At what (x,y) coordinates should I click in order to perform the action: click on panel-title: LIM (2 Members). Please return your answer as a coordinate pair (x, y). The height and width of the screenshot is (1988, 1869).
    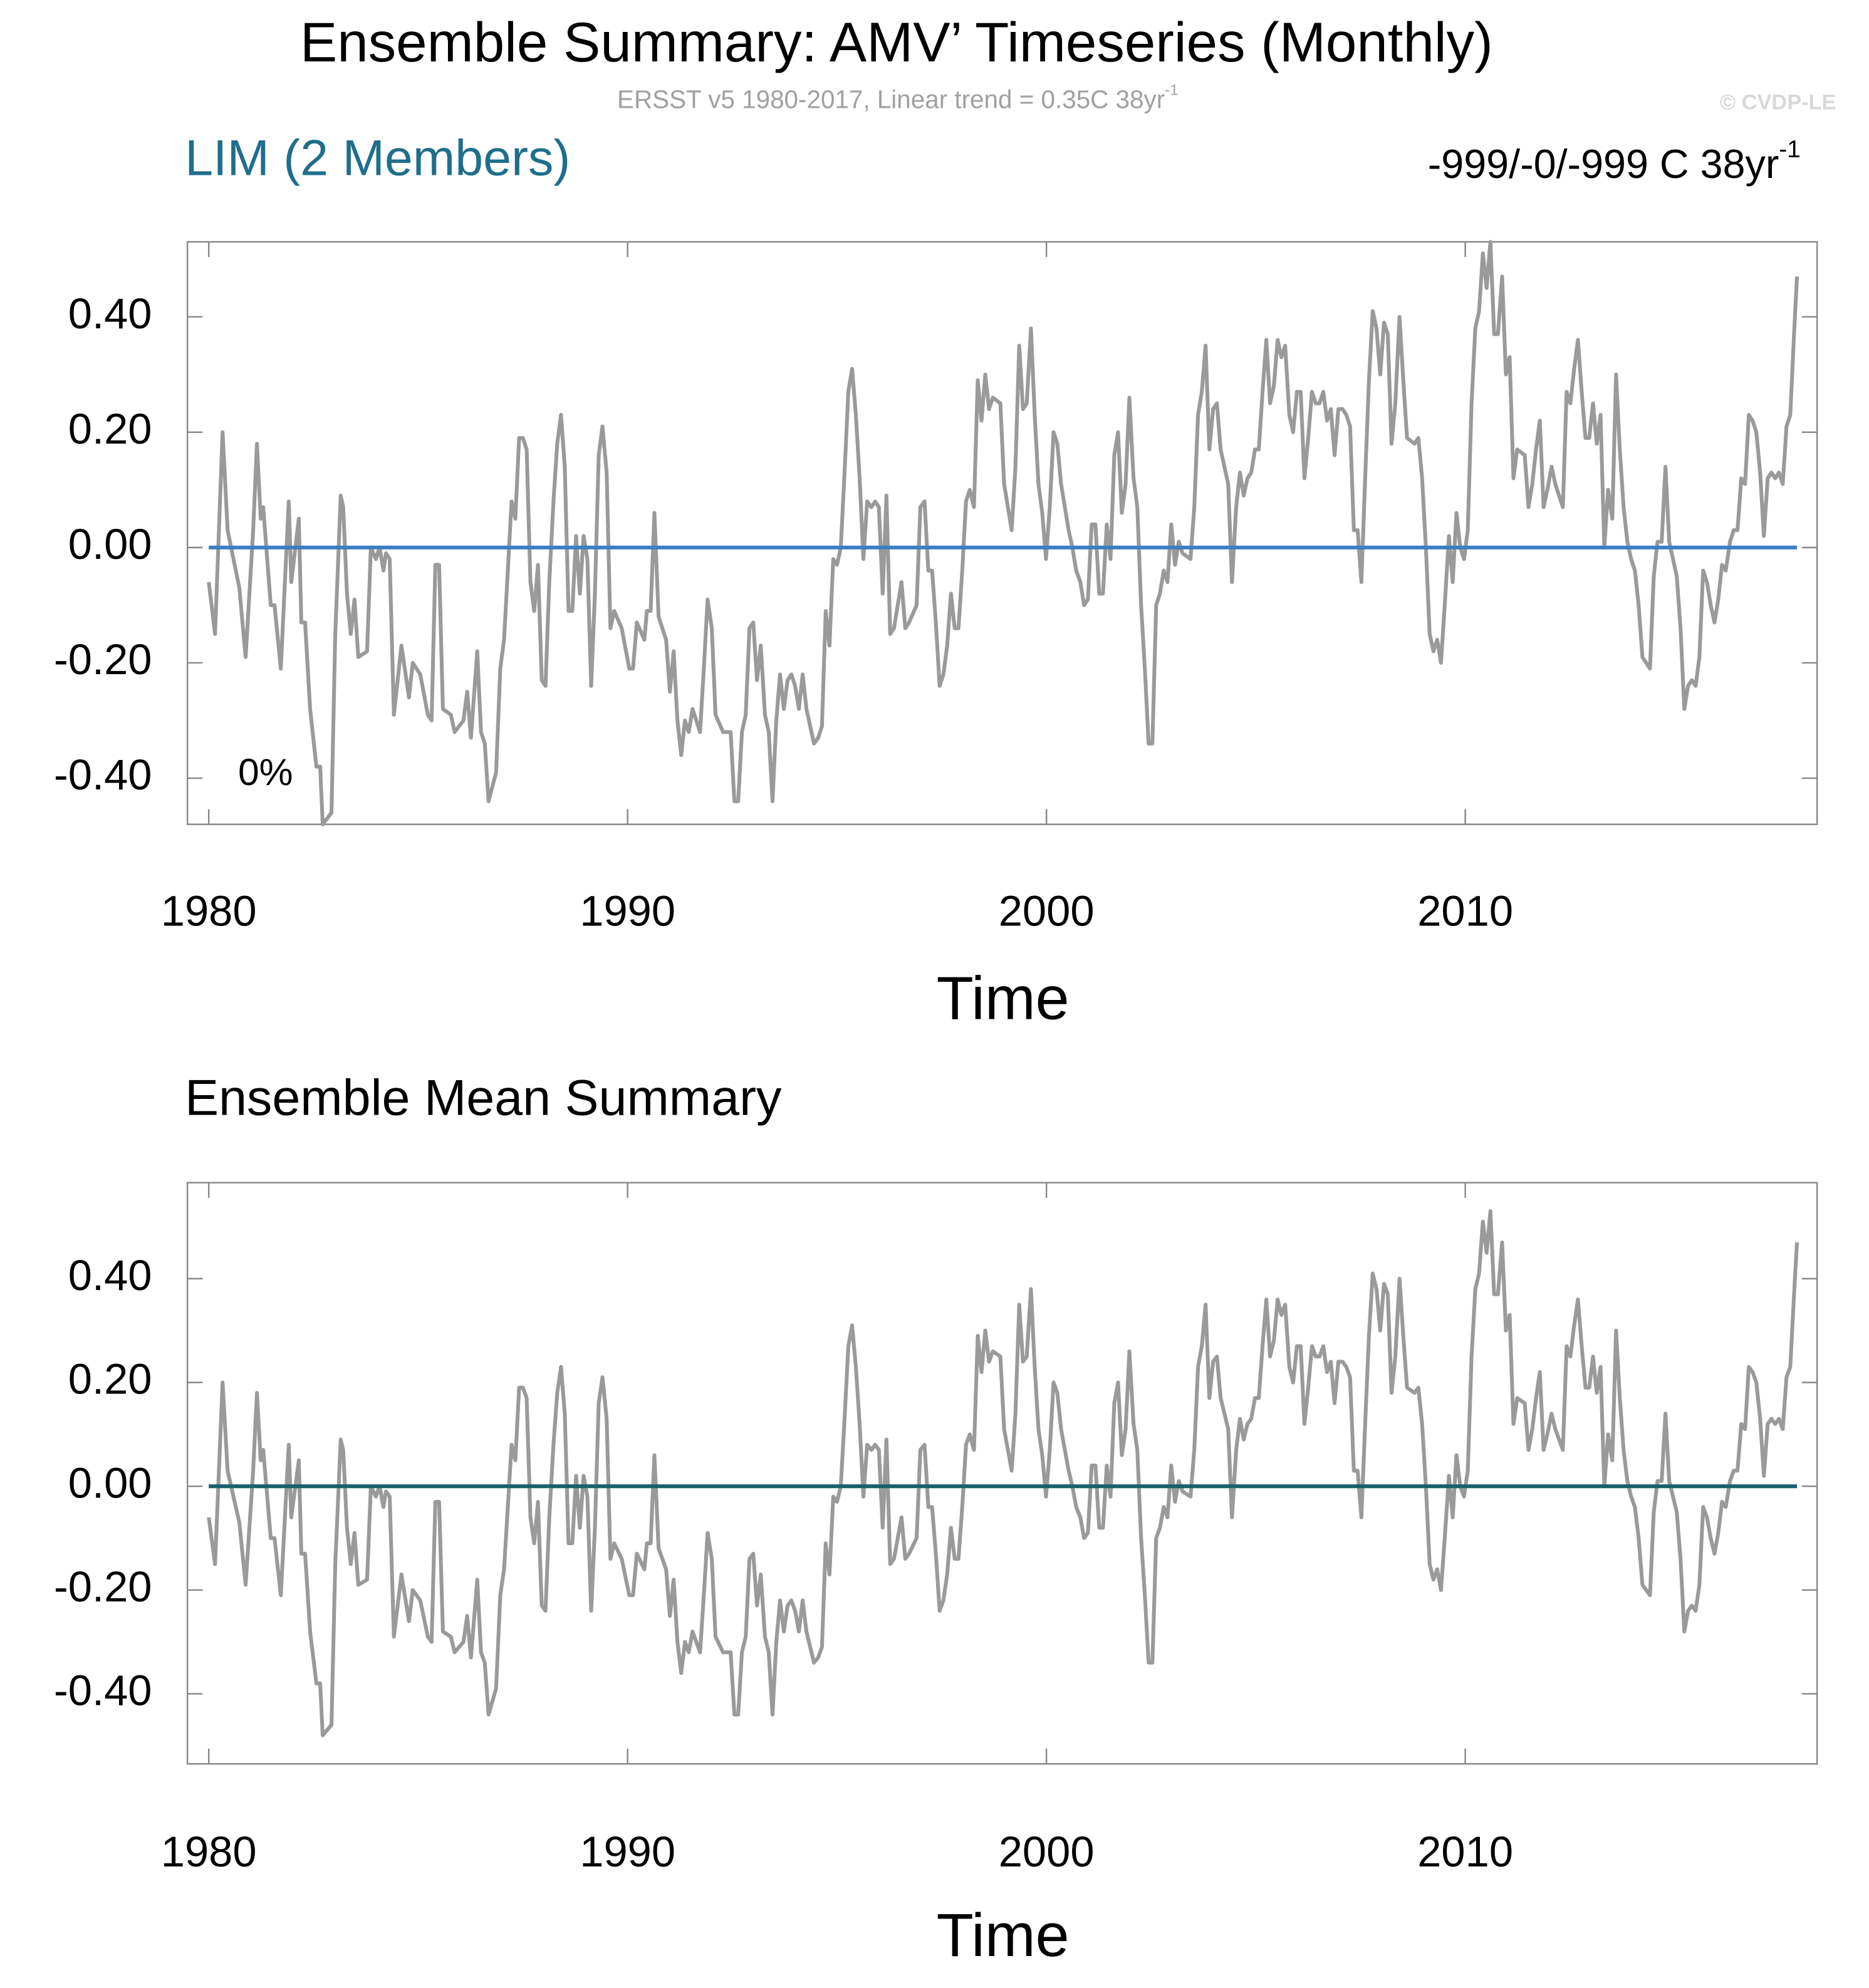
    Looking at the image, I should click on (377, 158).